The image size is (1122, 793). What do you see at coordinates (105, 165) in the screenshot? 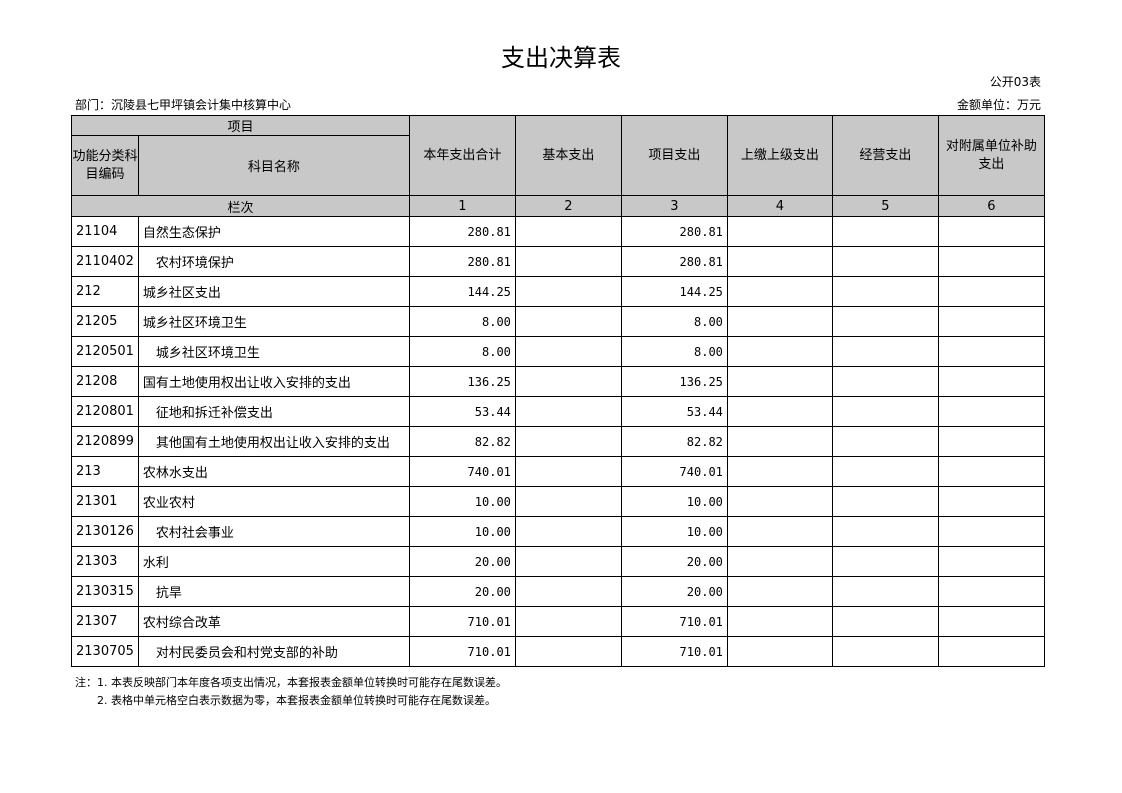
I see `header-code: 功能分类科目编码` at bounding box center [105, 165].